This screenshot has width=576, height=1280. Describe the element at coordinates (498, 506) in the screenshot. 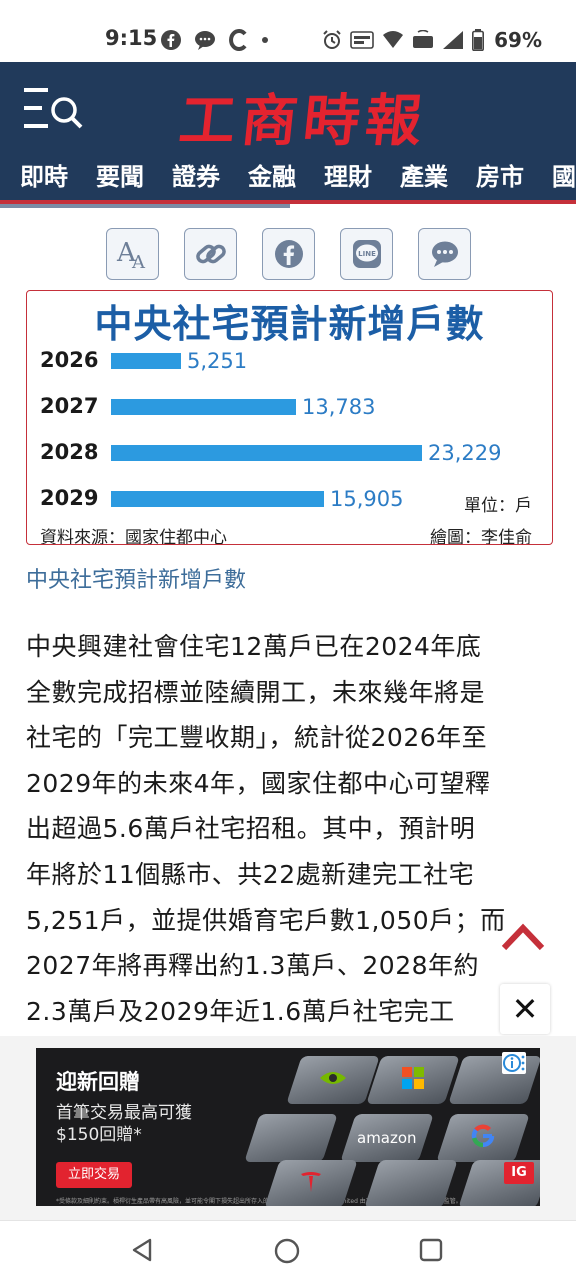

I see `chart-unit: 單位：戶` at that location.